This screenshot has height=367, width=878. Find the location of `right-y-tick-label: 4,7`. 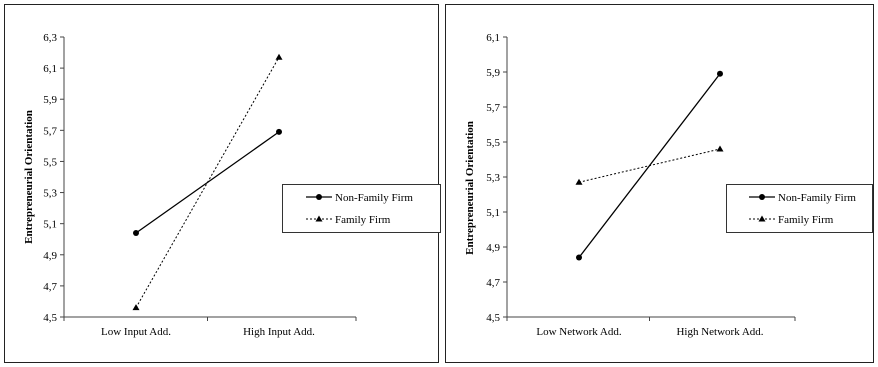

right-y-tick-label: 4,7 is located at coordinates (493, 283).